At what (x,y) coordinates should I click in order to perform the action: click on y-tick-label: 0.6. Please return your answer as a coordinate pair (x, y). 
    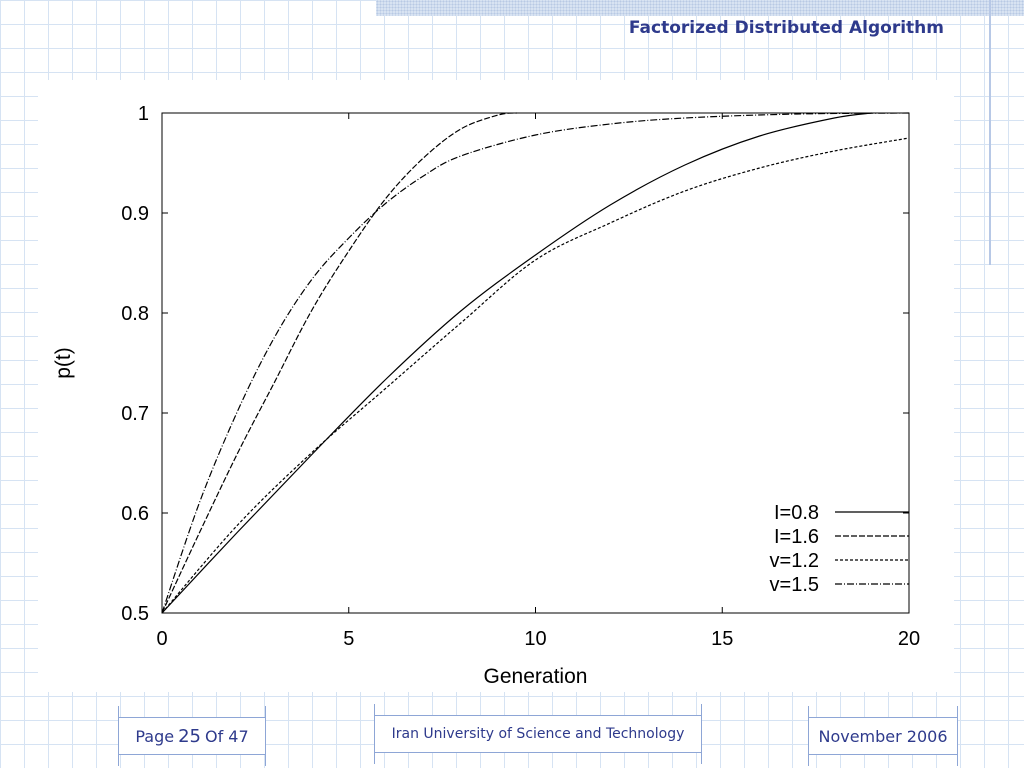
    Looking at the image, I should click on (135, 514).